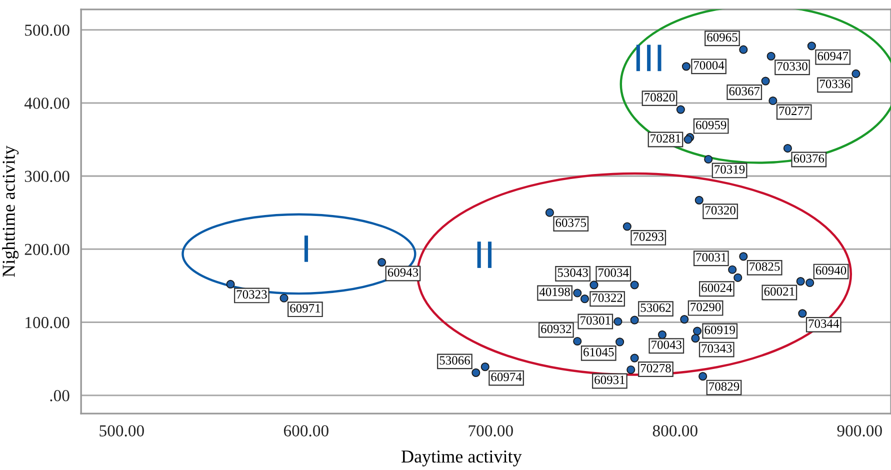  I want to click on annotation: 70330, so click(792, 66).